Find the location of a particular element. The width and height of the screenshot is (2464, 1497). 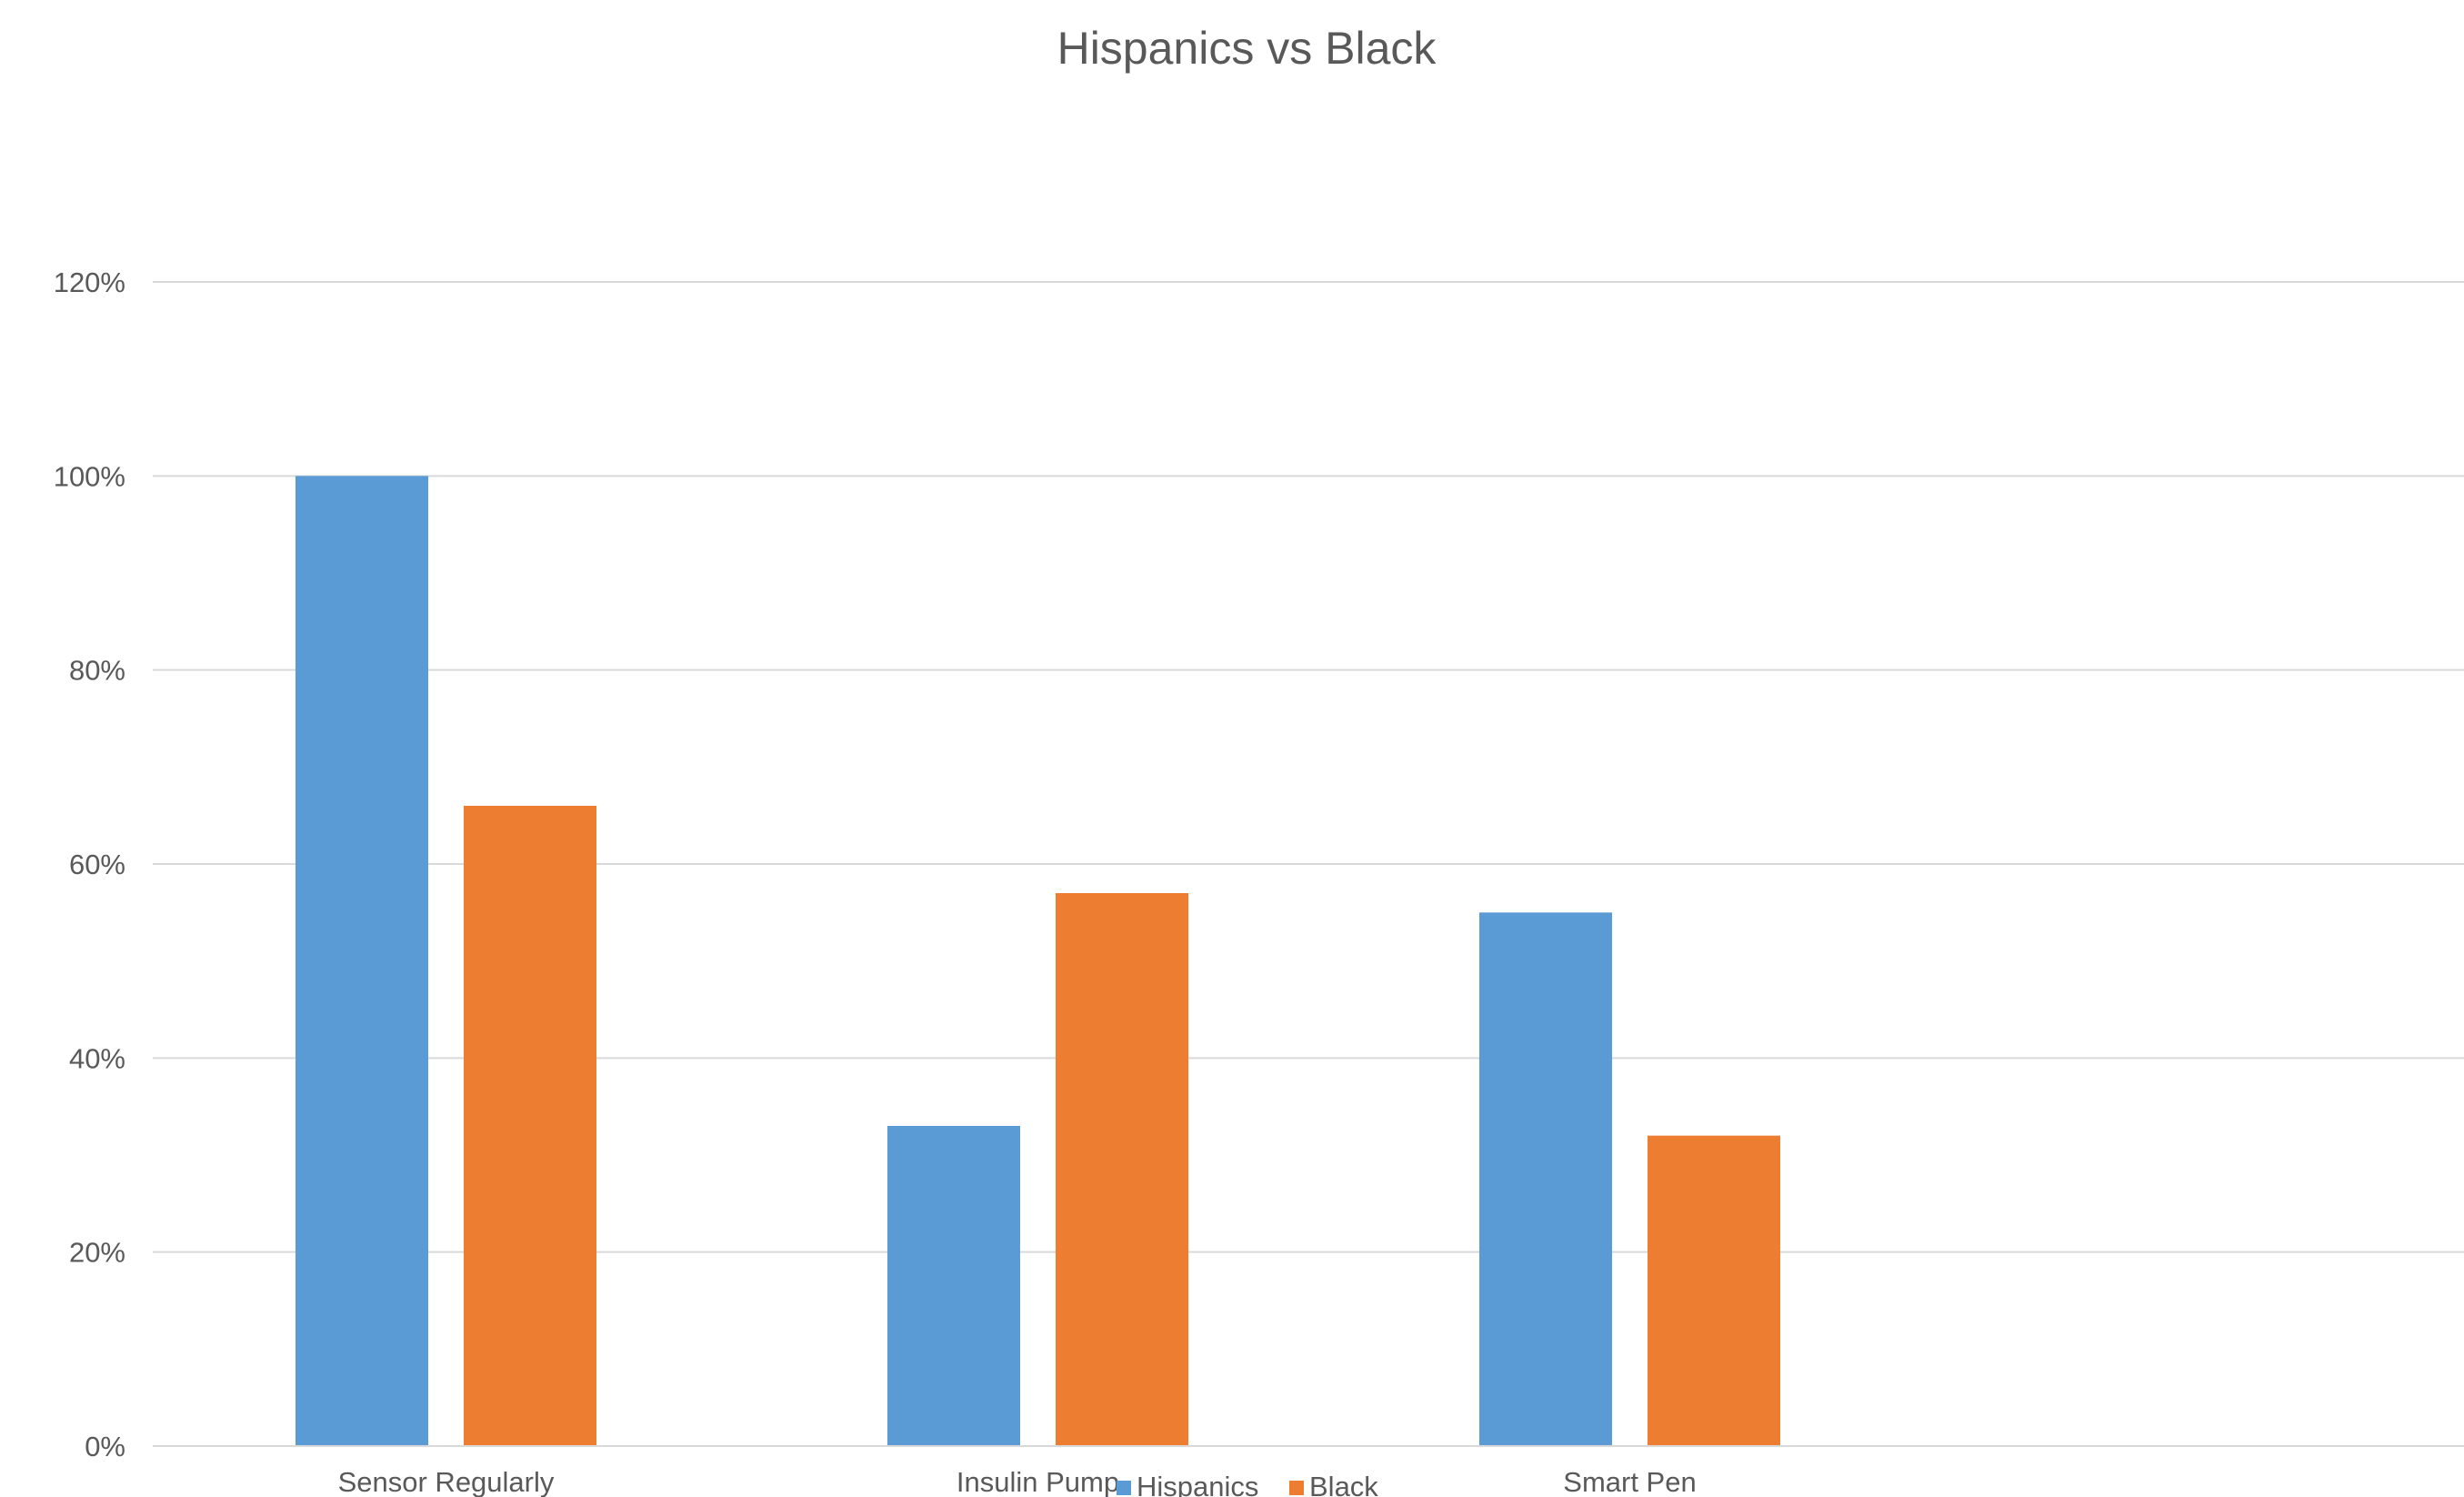

legend-label-hispanics: Hispanics is located at coordinates (1197, 1484).